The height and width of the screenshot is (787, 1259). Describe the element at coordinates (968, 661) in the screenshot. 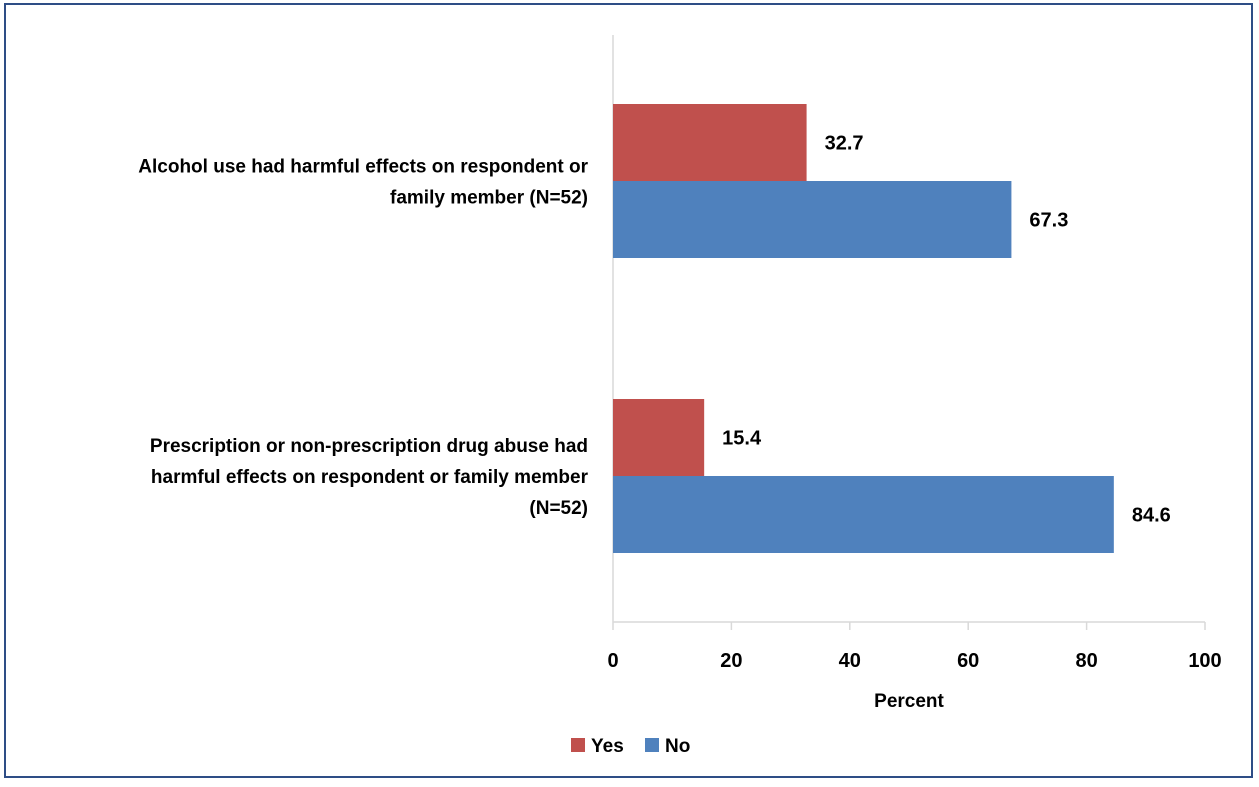

I see `x-tick-label: 60` at that location.